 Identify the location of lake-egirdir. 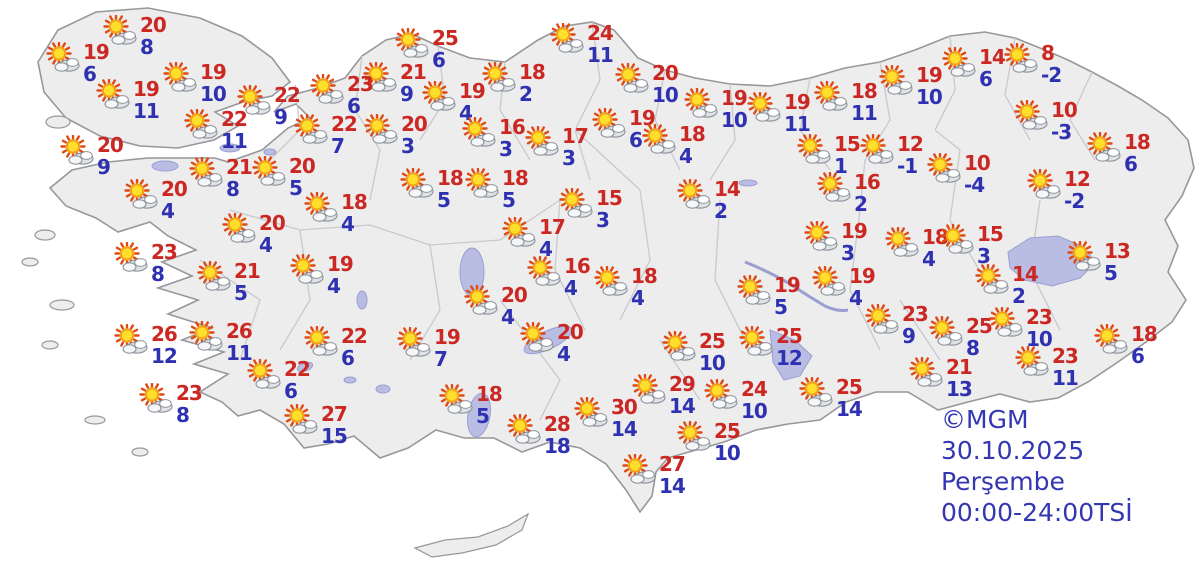
(479, 415).